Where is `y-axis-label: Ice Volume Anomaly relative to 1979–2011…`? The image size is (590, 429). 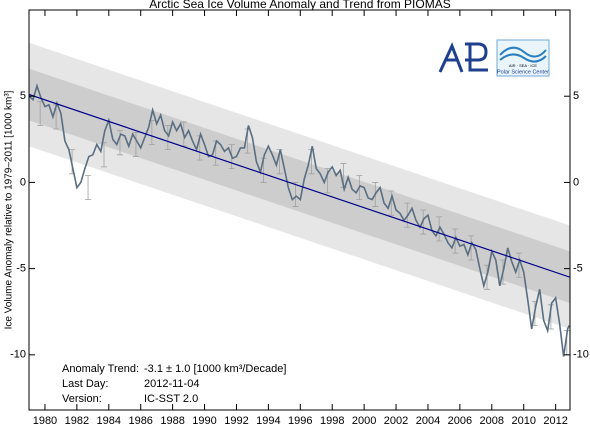 y-axis-label: Ice Volume Anomaly relative to 1979–2011… is located at coordinates (9, 209).